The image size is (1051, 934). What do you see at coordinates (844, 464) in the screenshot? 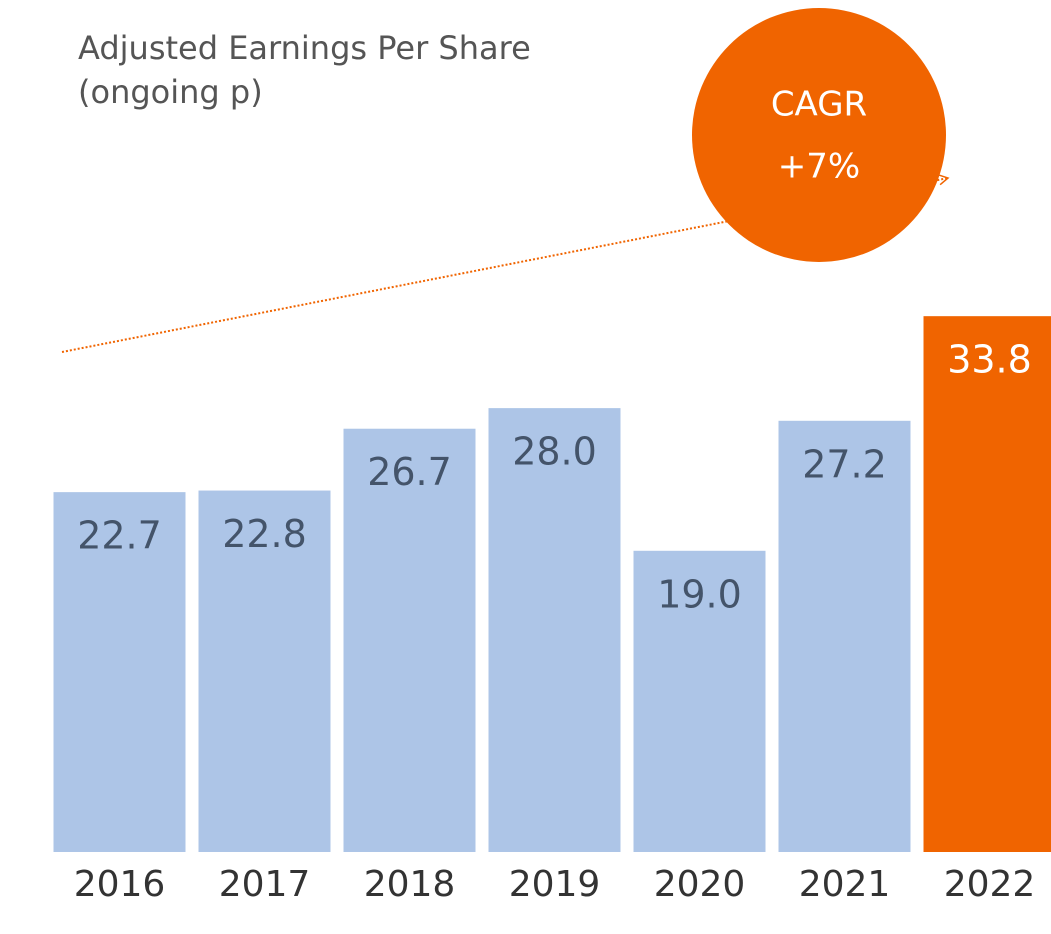
I see `data-label: 27.2` at bounding box center [844, 464].